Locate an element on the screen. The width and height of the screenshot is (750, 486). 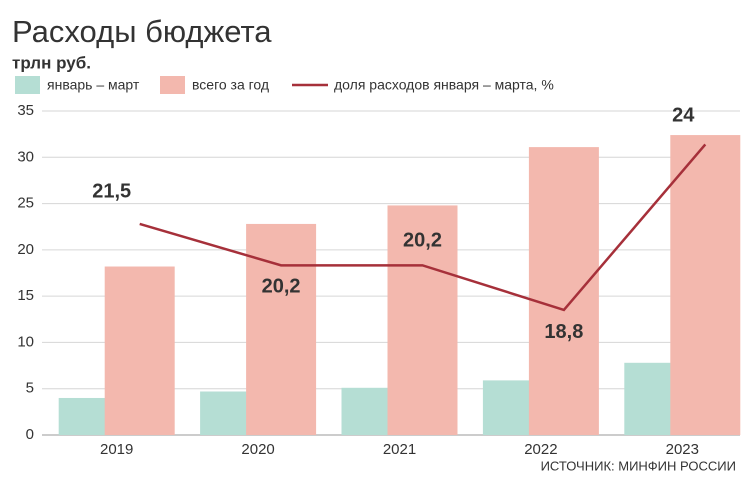
y-tick-label: 20 is located at coordinates (25, 249).